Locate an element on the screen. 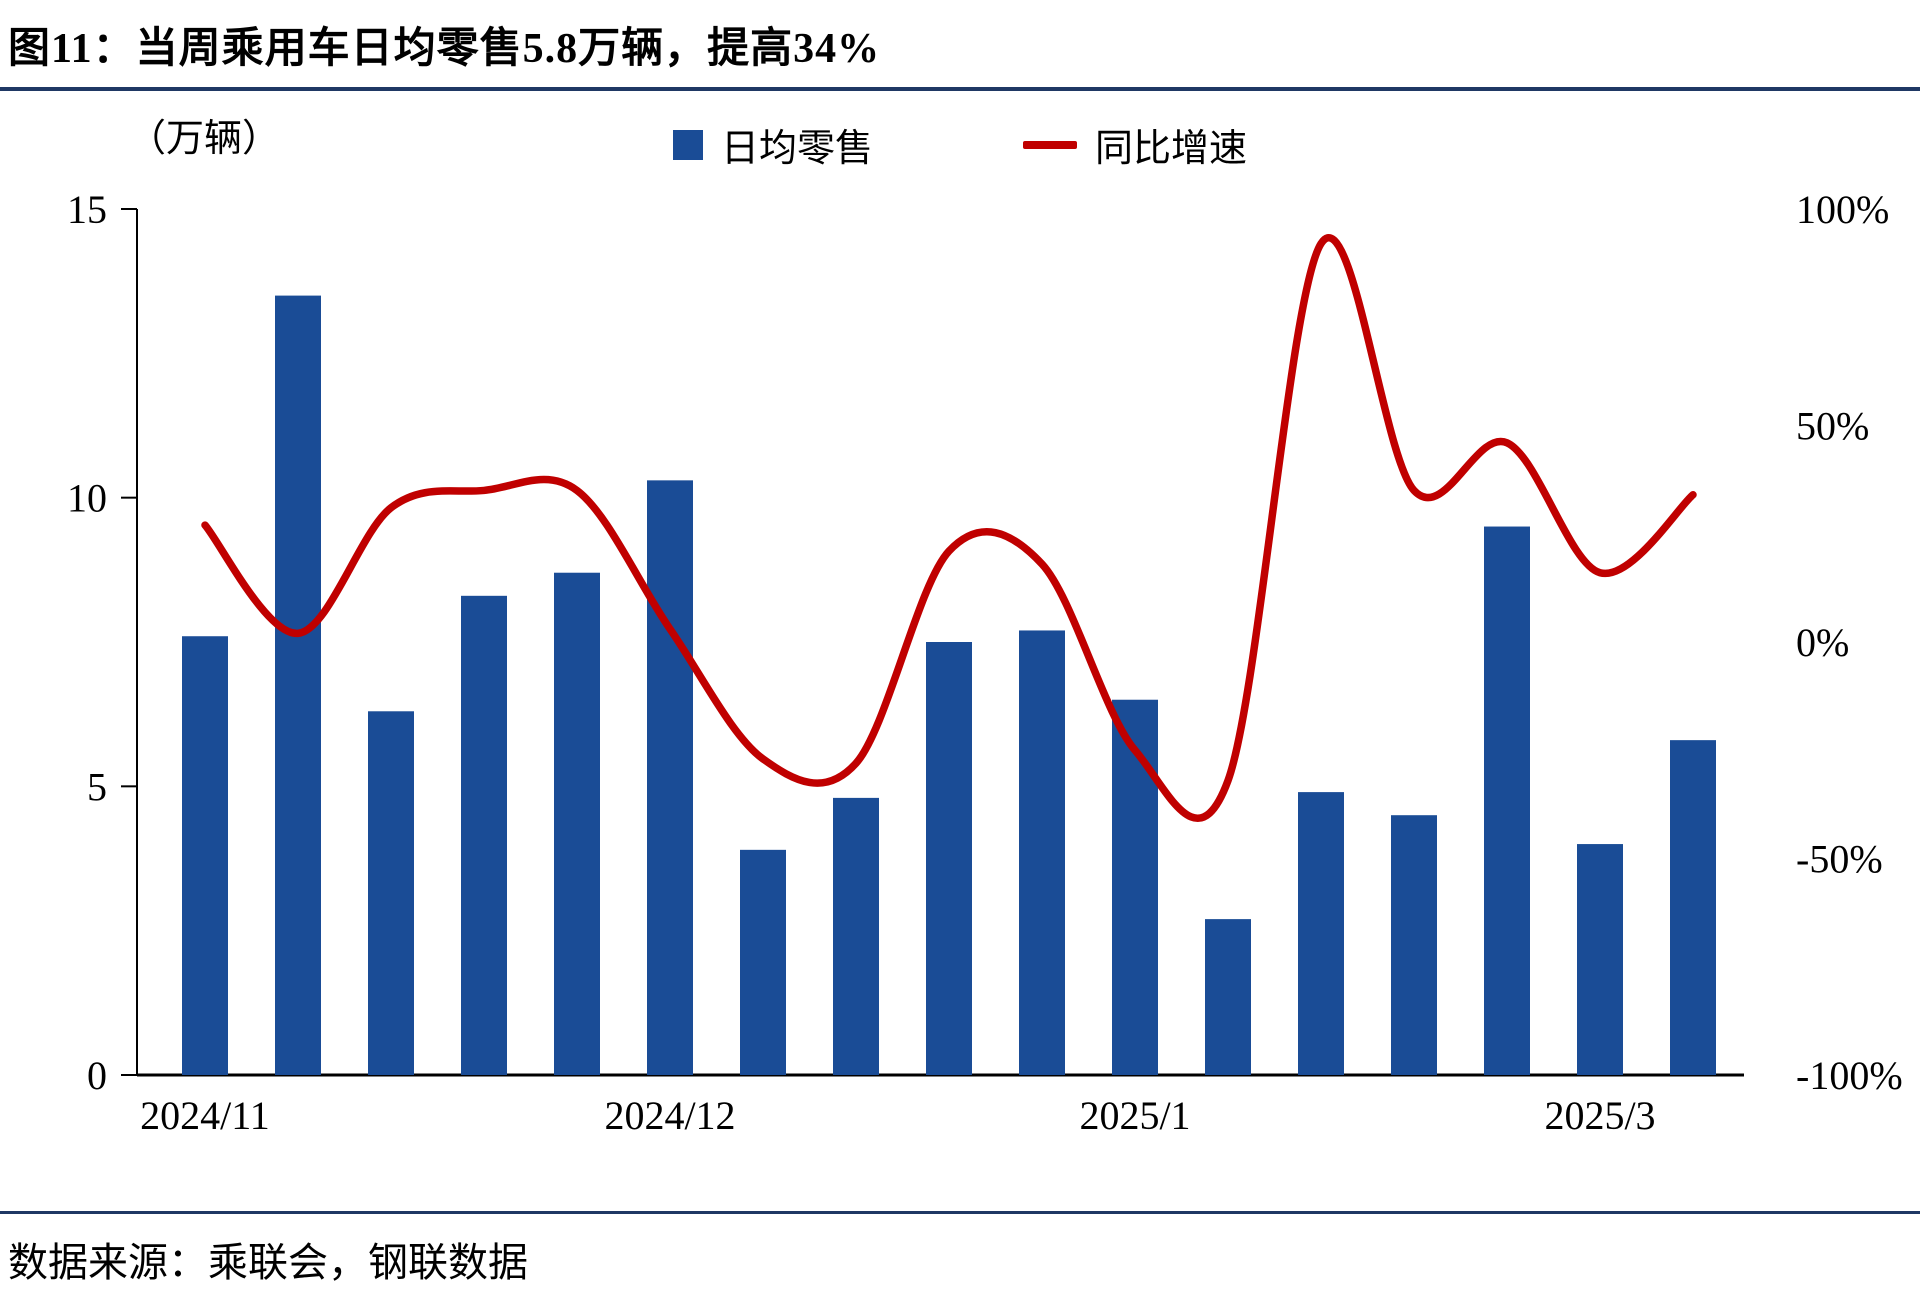 The image size is (1920, 1298). right-axis-label: 0% is located at coordinates (1822, 642).